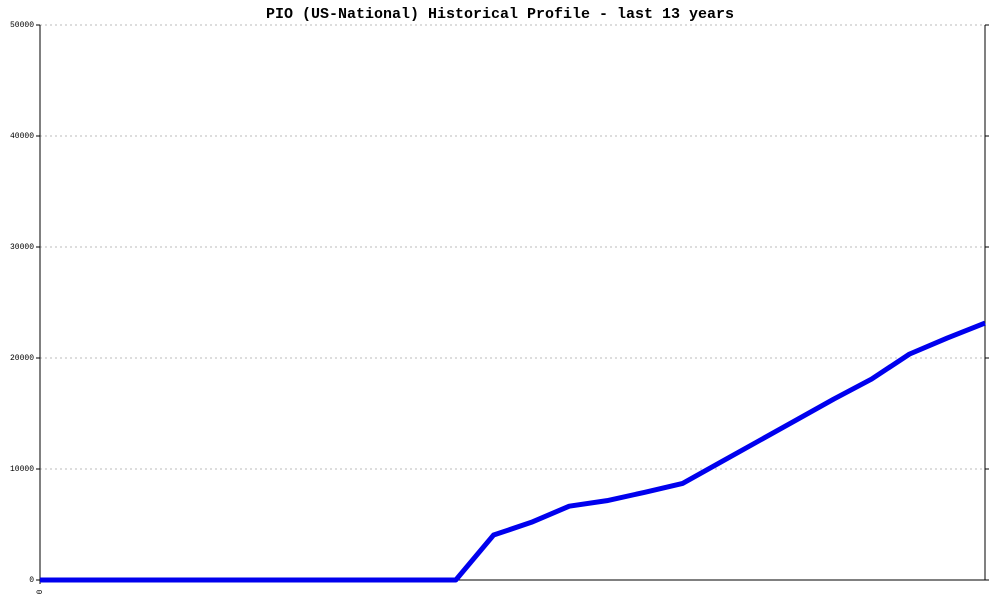 This screenshot has width=1000, height=600. What do you see at coordinates (22, 25) in the screenshot?
I see `y-tick-label: 50000` at bounding box center [22, 25].